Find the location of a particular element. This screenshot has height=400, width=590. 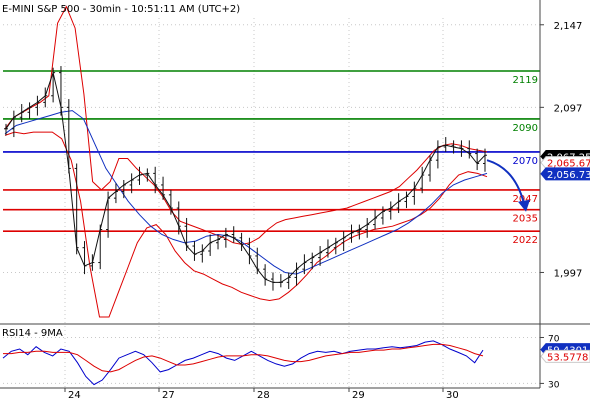

level-label-2022: 2022 is located at coordinates (525, 240).